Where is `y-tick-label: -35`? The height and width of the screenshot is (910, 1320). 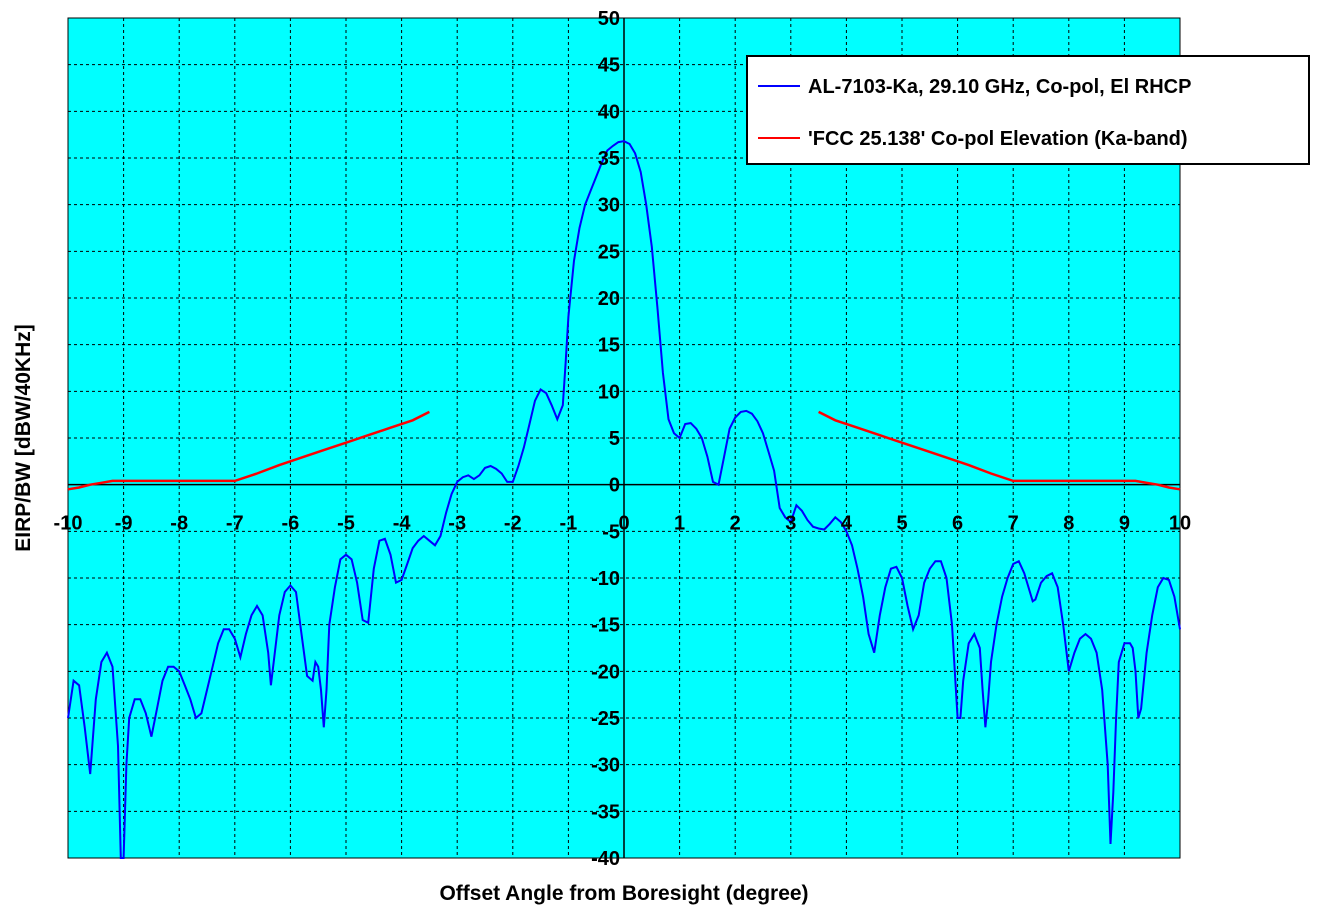
y-tick-label: -35 is located at coordinates (605, 812).